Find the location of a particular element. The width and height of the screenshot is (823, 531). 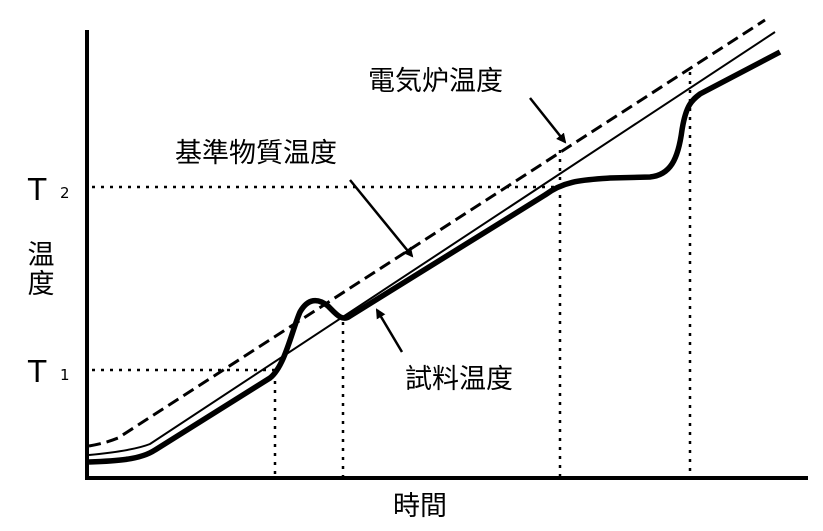

y-axis-label: 温度 is located at coordinates (39, 269).